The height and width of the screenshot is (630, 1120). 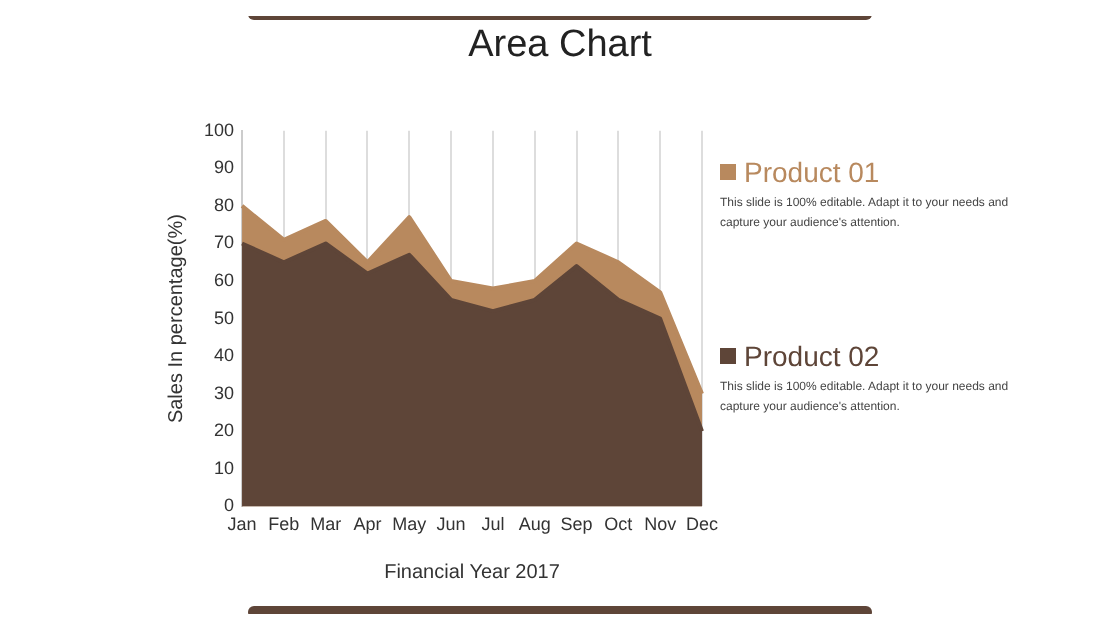 I want to click on y-tick-label: 0, so click(x=229, y=505).